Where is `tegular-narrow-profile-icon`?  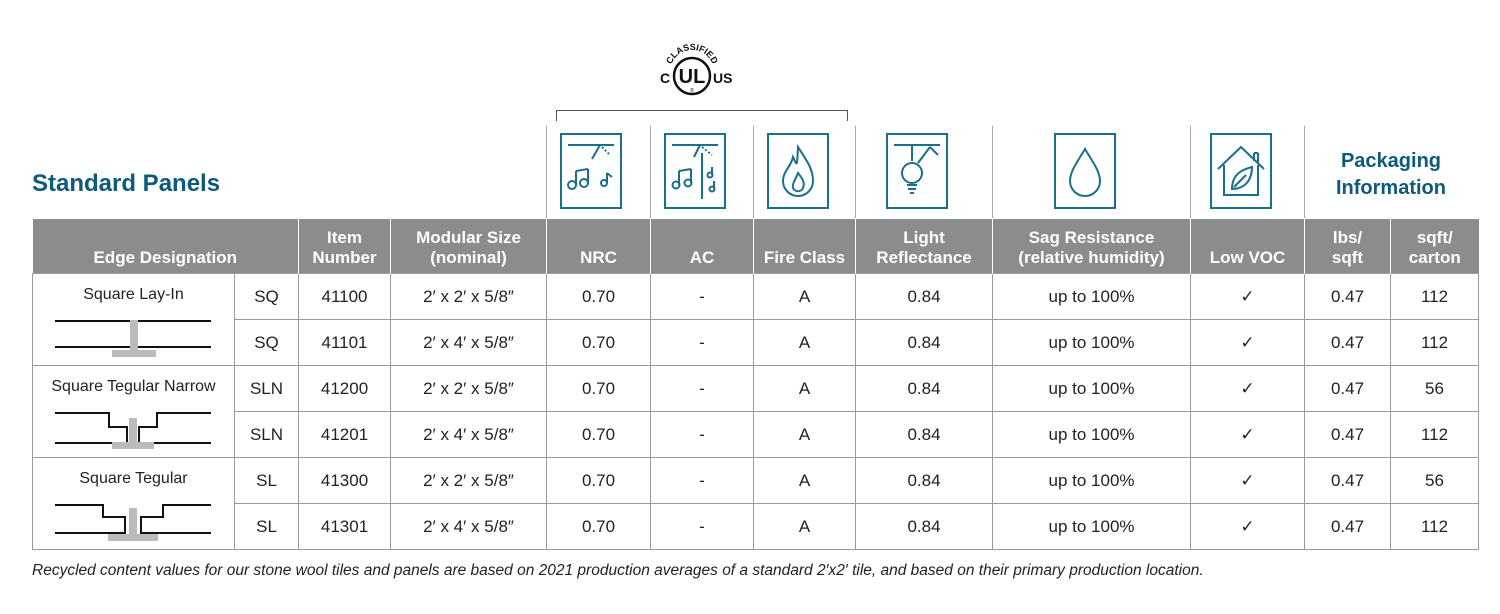 tegular-narrow-profile-icon is located at coordinates (133, 430).